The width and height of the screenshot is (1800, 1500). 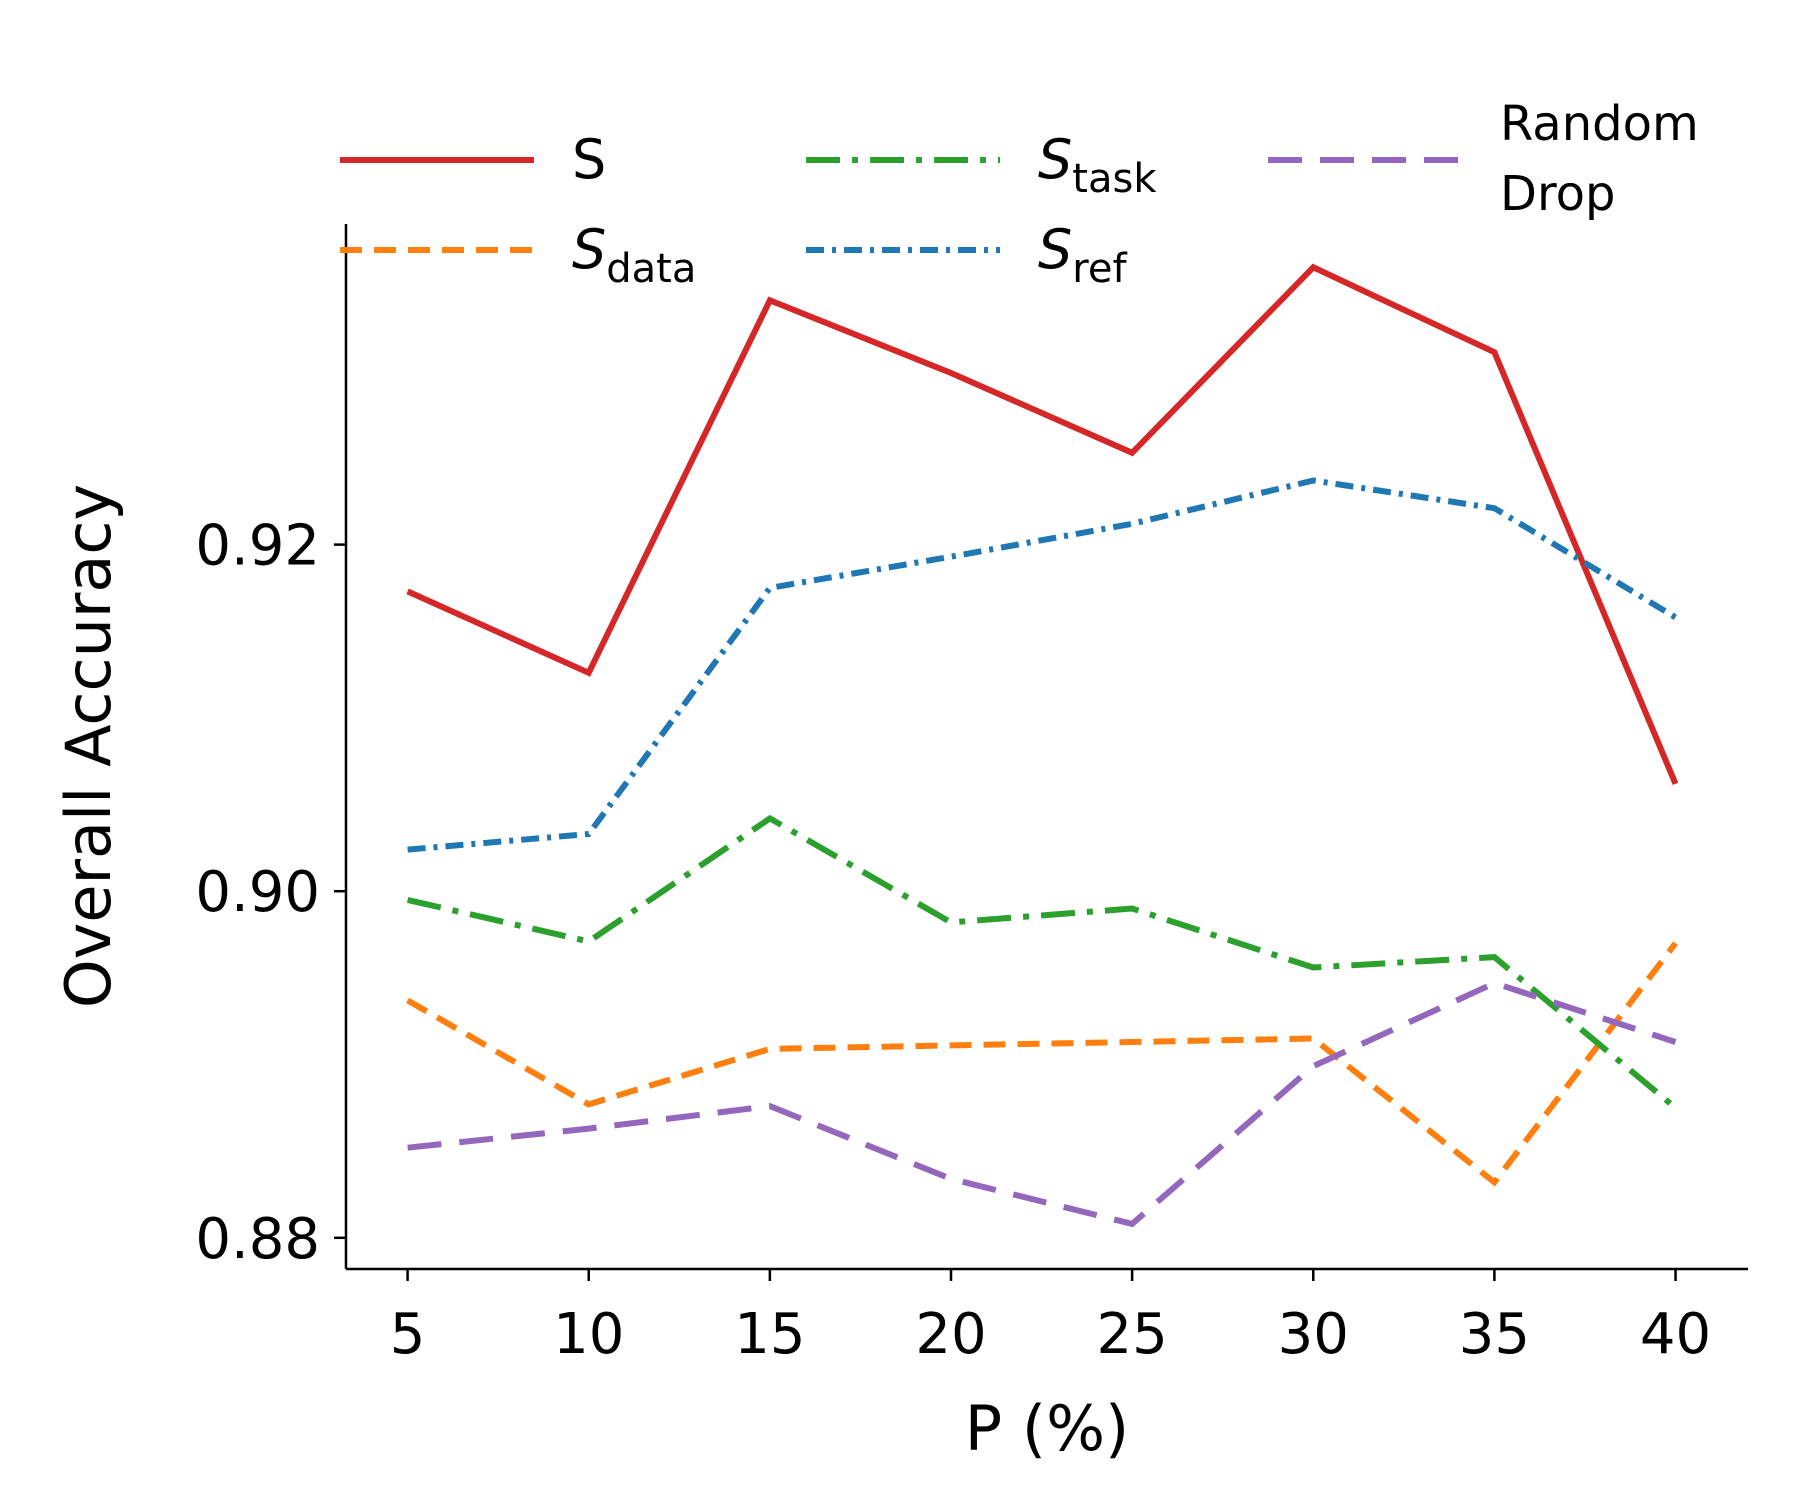 I want to click on y-tick-label: 0.90, so click(x=257, y=892).